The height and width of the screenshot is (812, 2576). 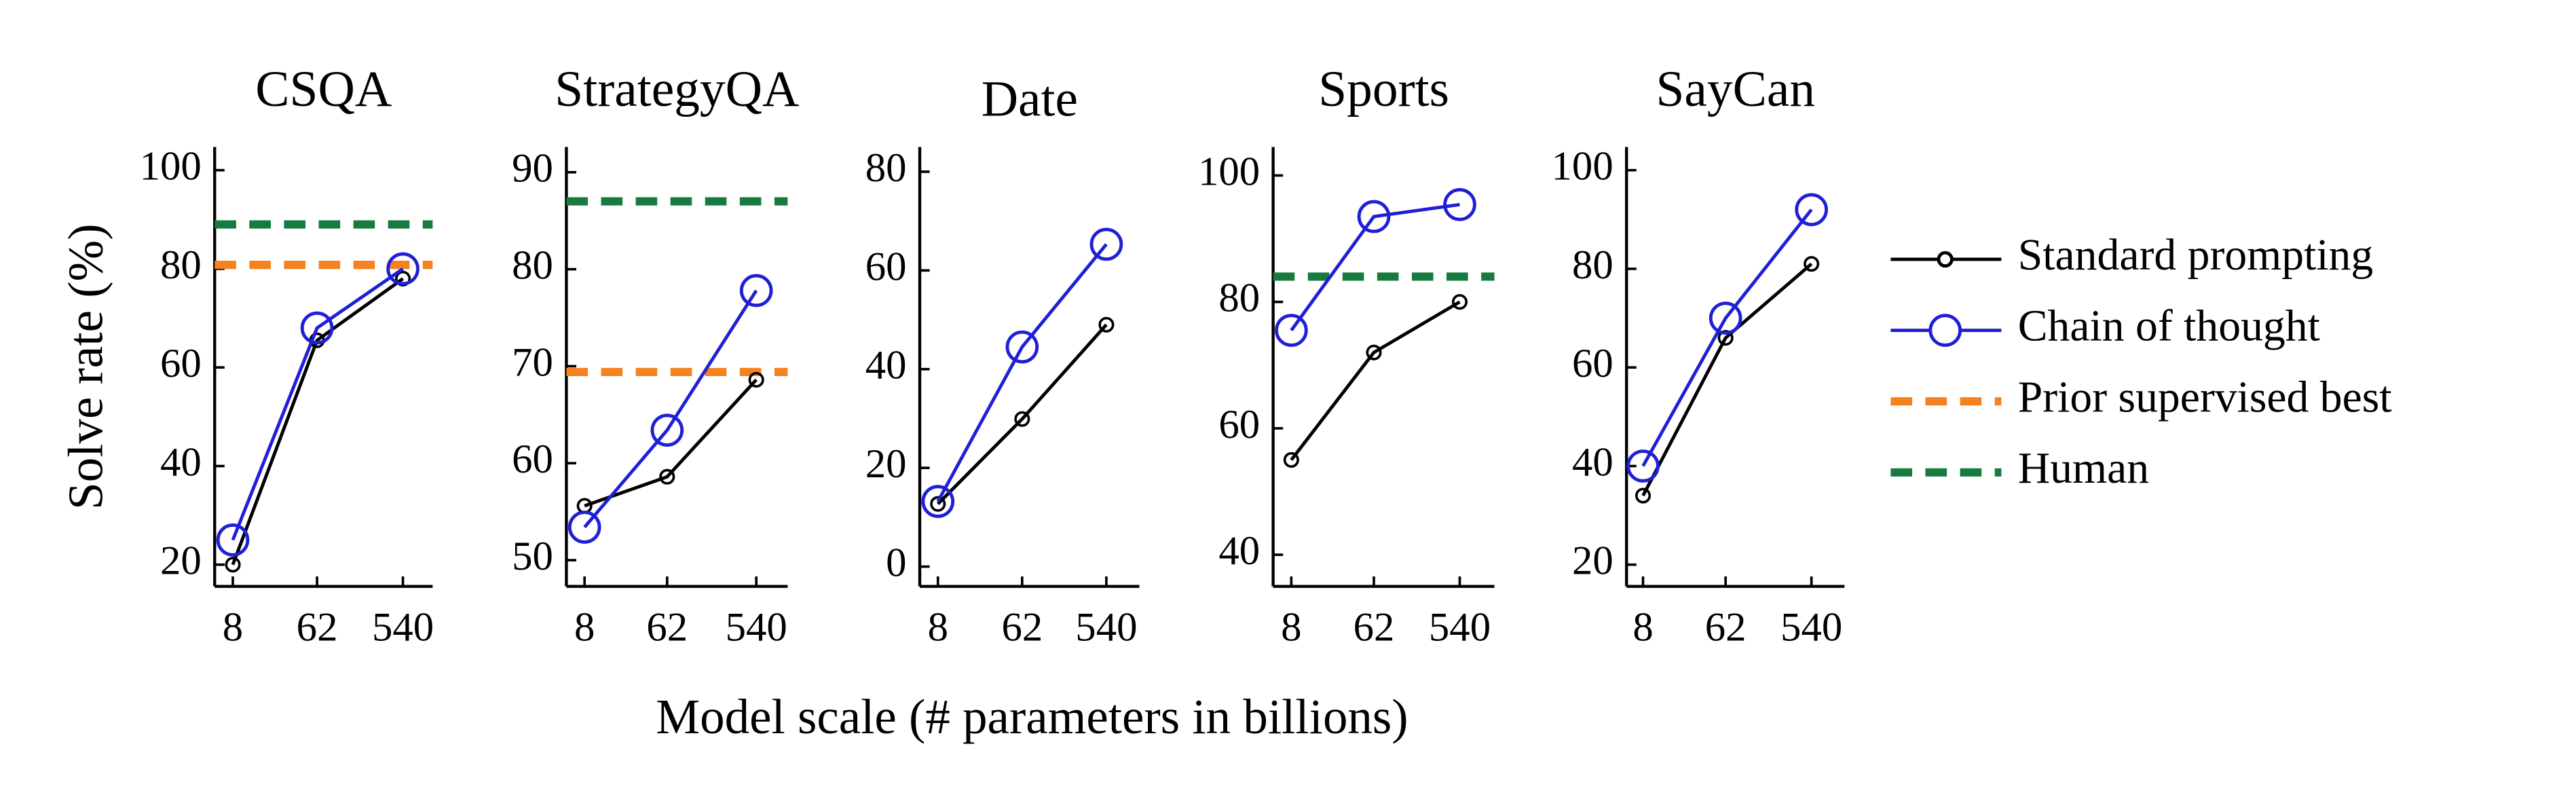 What do you see at coordinates (533, 362) in the screenshot?
I see `y-tick-label: 70` at bounding box center [533, 362].